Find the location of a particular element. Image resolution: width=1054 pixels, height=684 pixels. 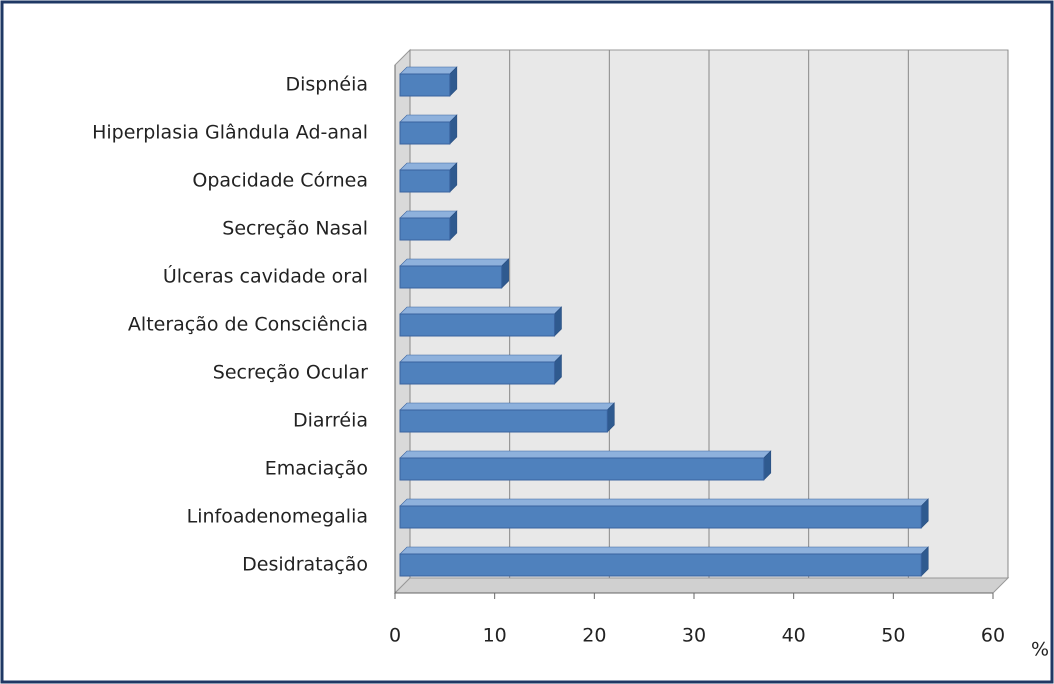

y-tick-label: Secreção Nasal is located at coordinates (295, 229).